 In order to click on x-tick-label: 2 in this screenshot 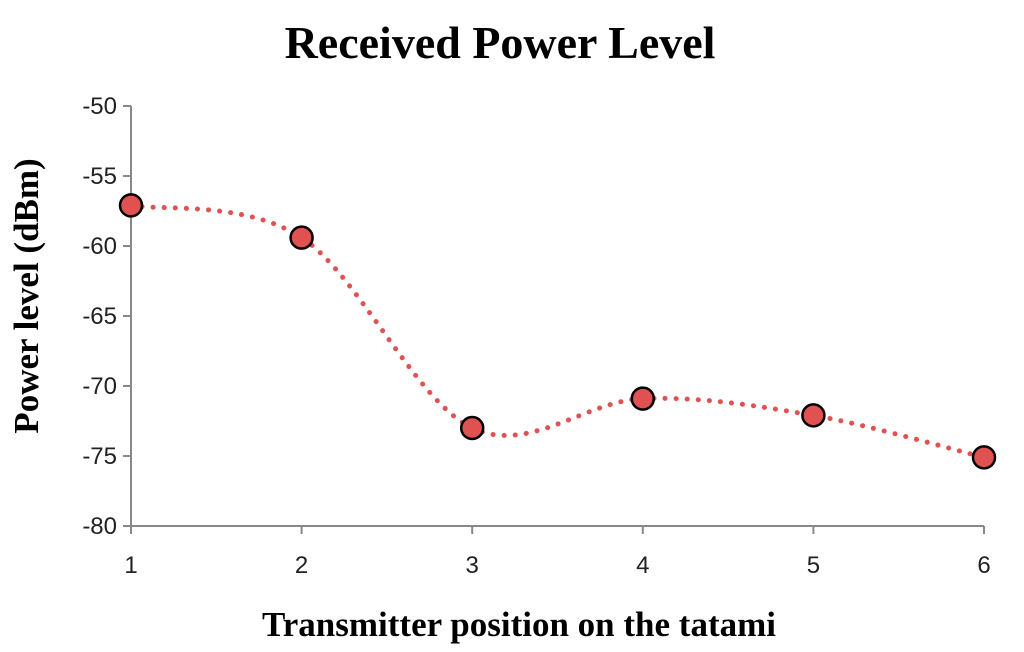, I will do `click(301, 565)`.